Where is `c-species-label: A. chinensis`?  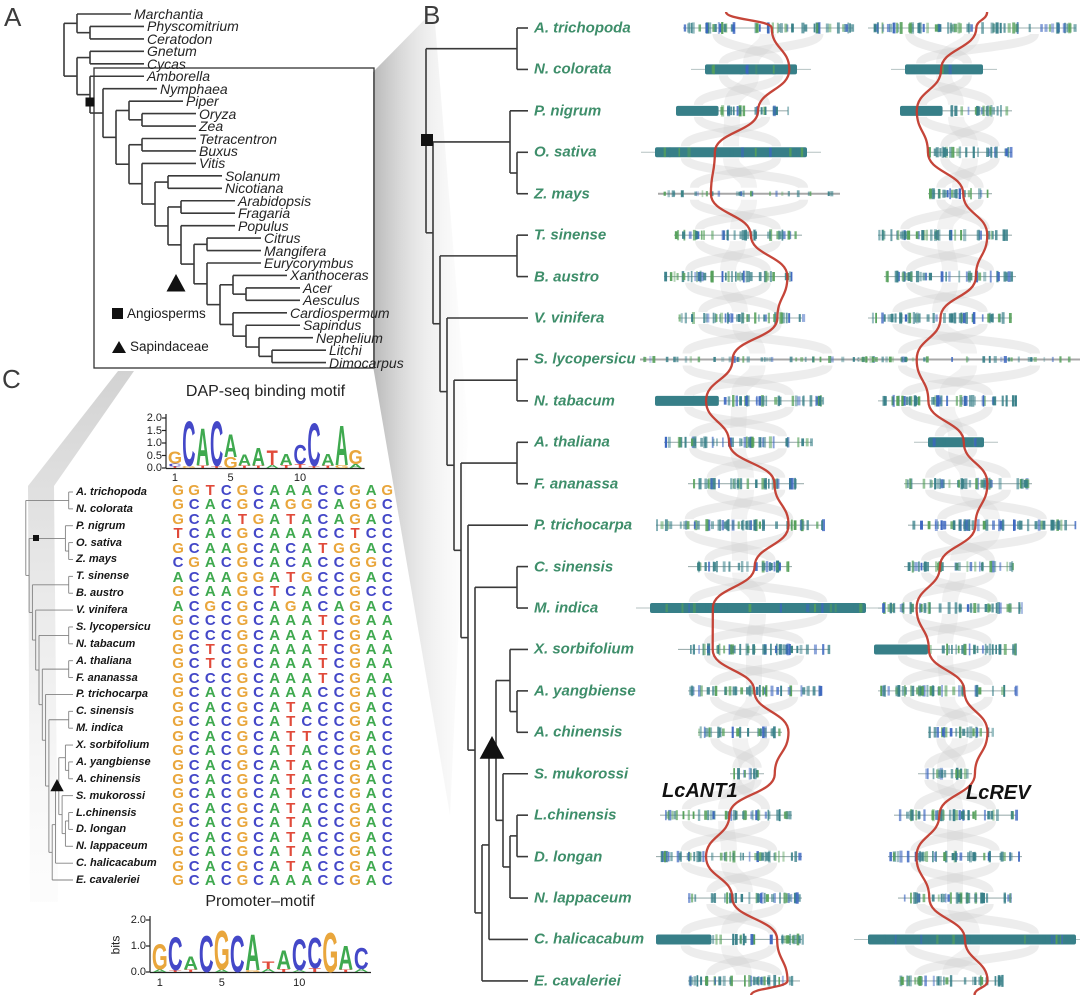 c-species-label: A. chinensis is located at coordinates (108, 778).